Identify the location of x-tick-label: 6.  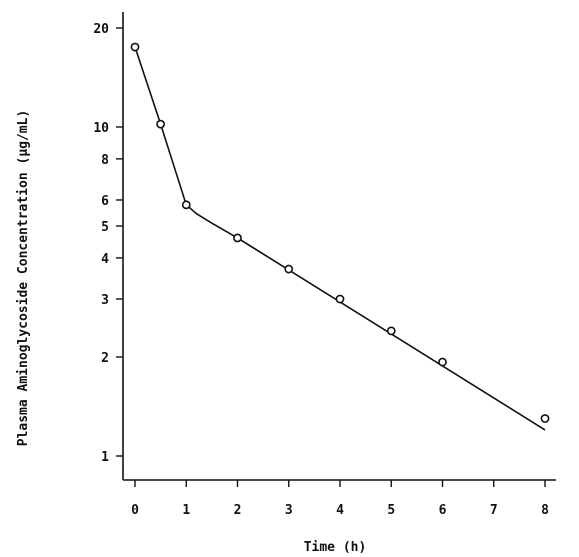
(443, 510).